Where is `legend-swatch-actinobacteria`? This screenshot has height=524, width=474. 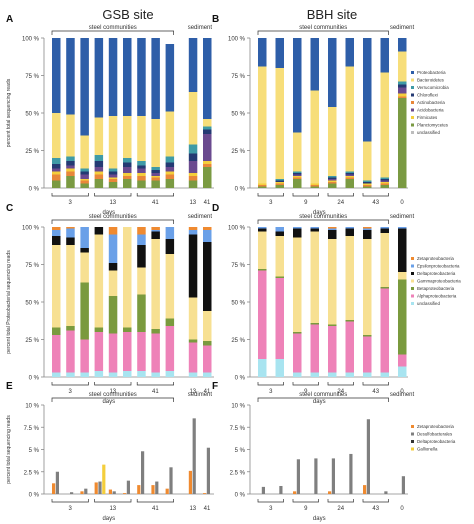
legend-swatch-actinobacteria is located at coordinates (412, 102).